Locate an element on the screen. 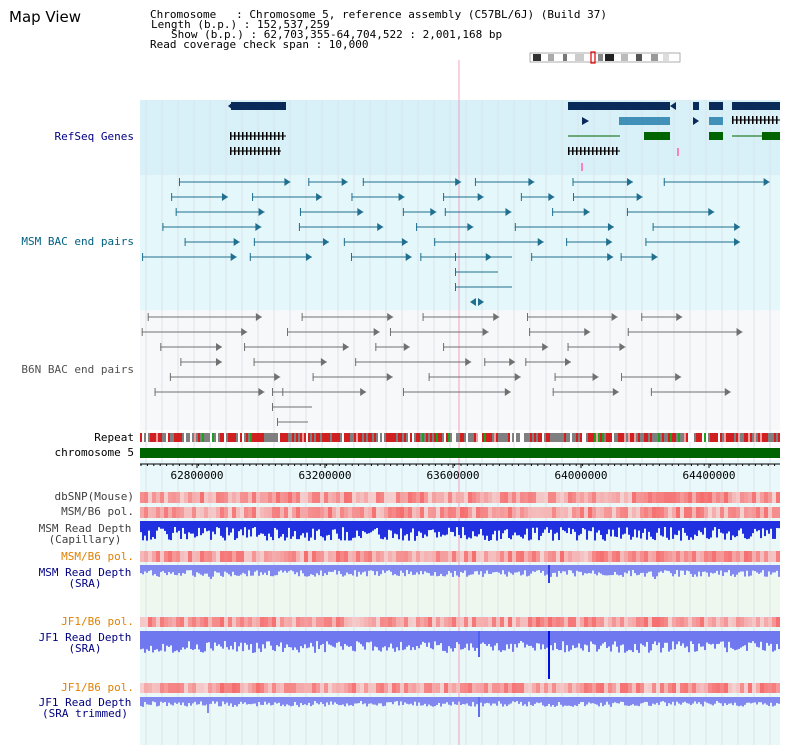  track-label-jf1-depth-sra: JF1 Read Depth (SRA) is located at coordinates (85, 643).